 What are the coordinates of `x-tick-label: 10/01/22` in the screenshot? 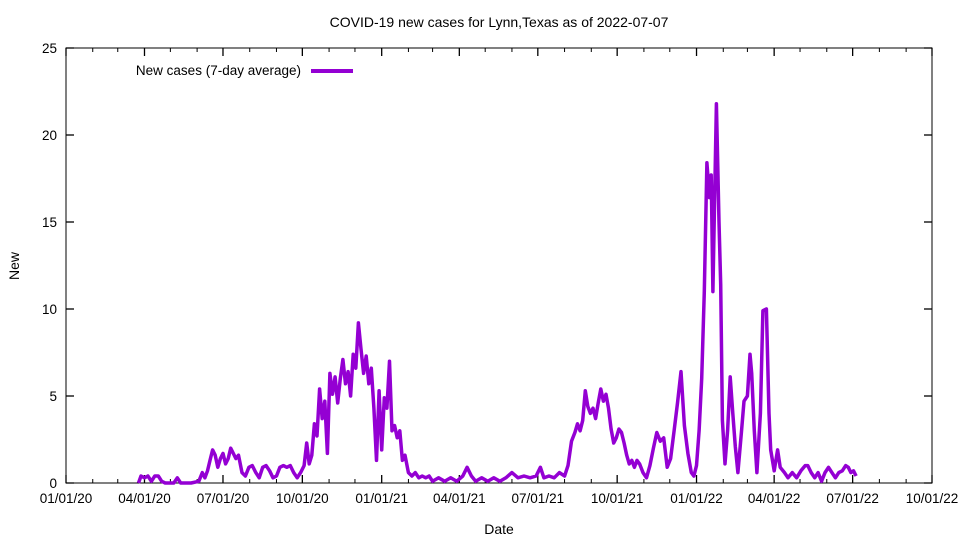 It's located at (932, 498).